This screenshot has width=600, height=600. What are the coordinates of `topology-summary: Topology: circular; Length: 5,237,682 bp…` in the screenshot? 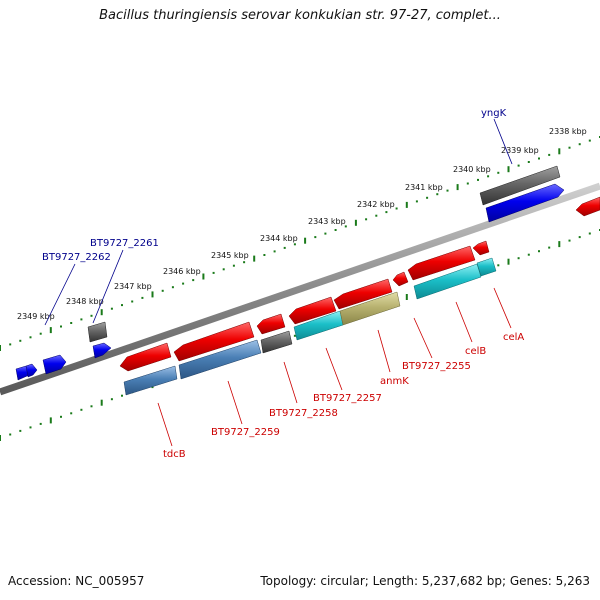 It's located at (425, 581).